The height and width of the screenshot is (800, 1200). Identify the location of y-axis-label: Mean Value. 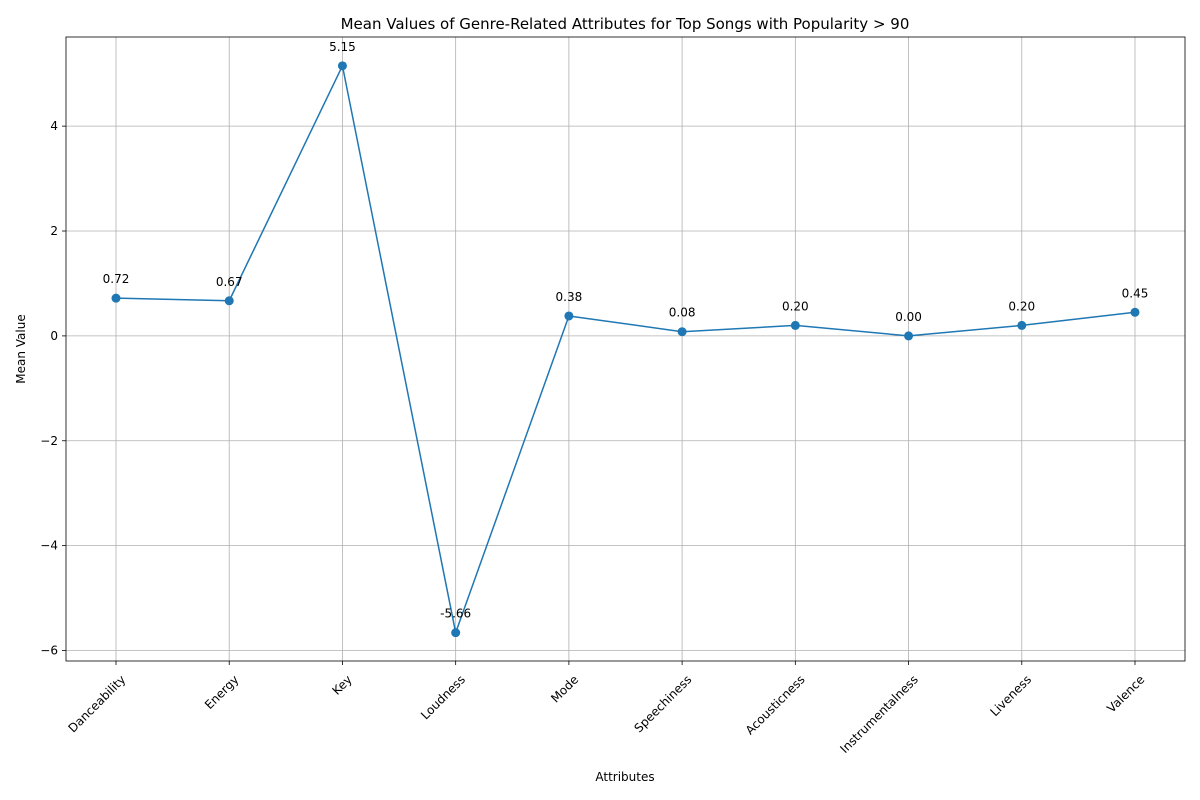
(21, 348).